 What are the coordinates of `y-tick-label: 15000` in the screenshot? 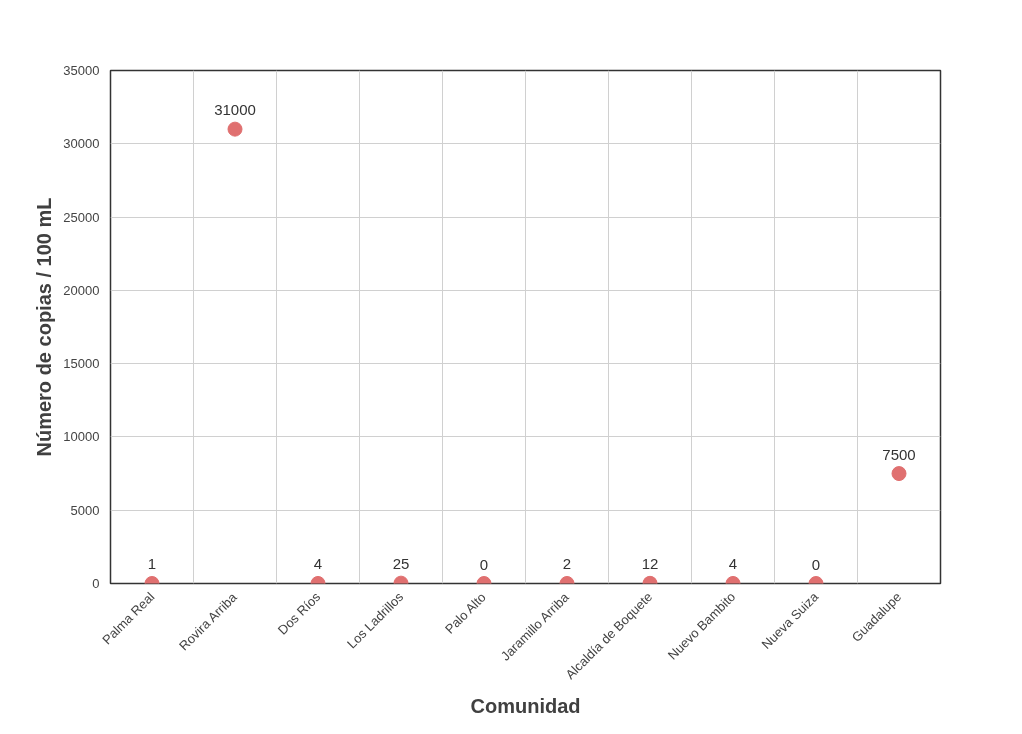 It's located at (81, 364).